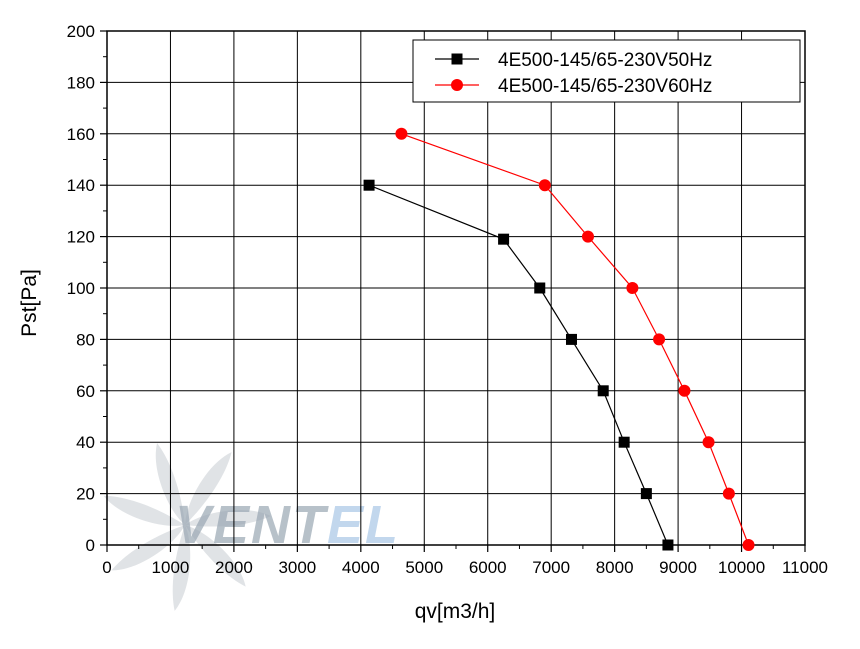 This screenshot has width=860, height=649. I want to click on y-tick-label: 80, so click(85, 339).